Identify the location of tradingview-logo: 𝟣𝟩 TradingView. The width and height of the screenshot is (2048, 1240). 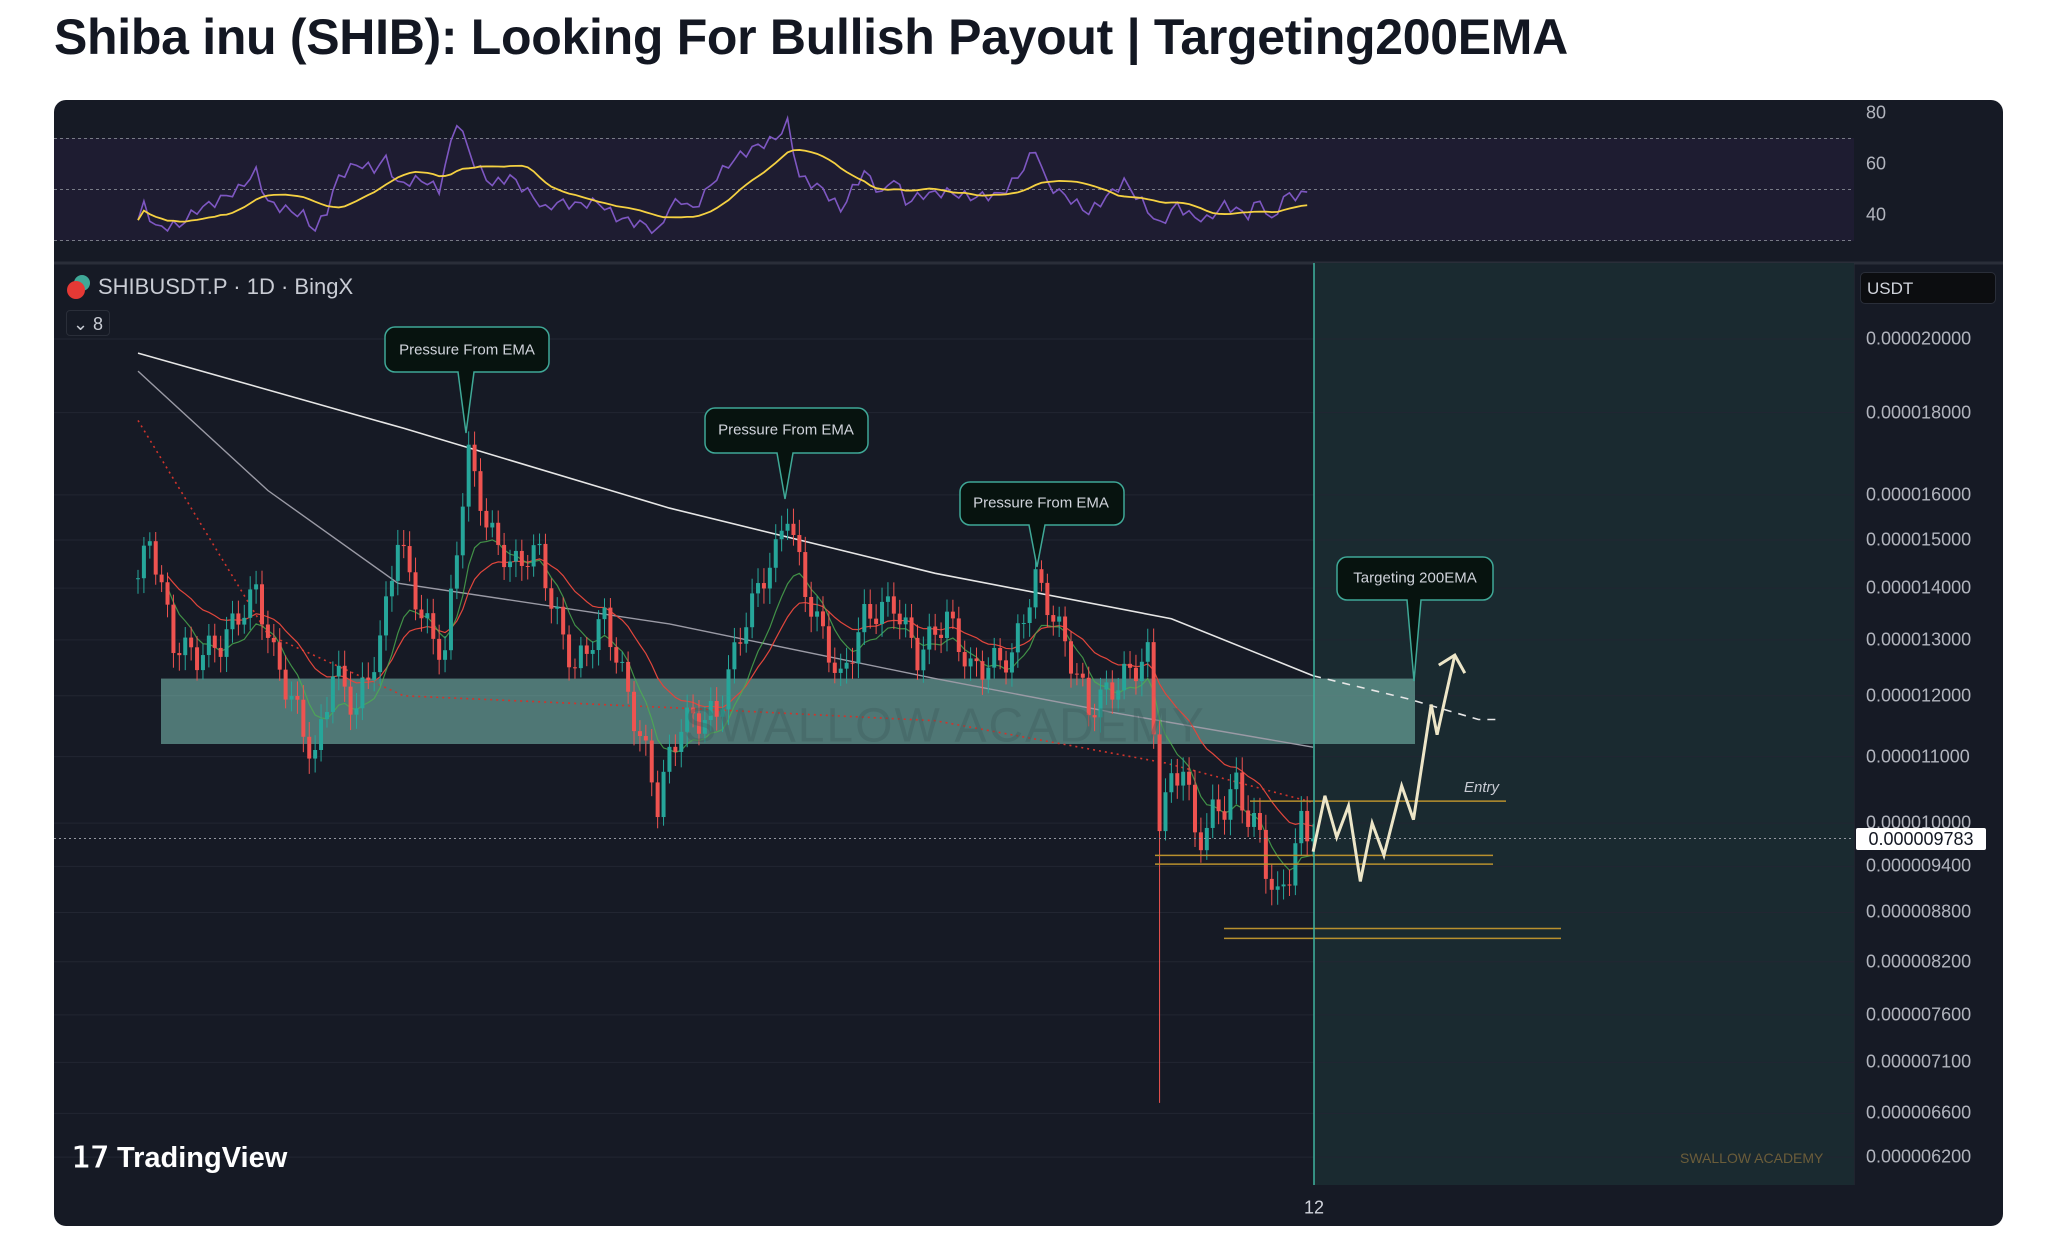
(179, 1157).